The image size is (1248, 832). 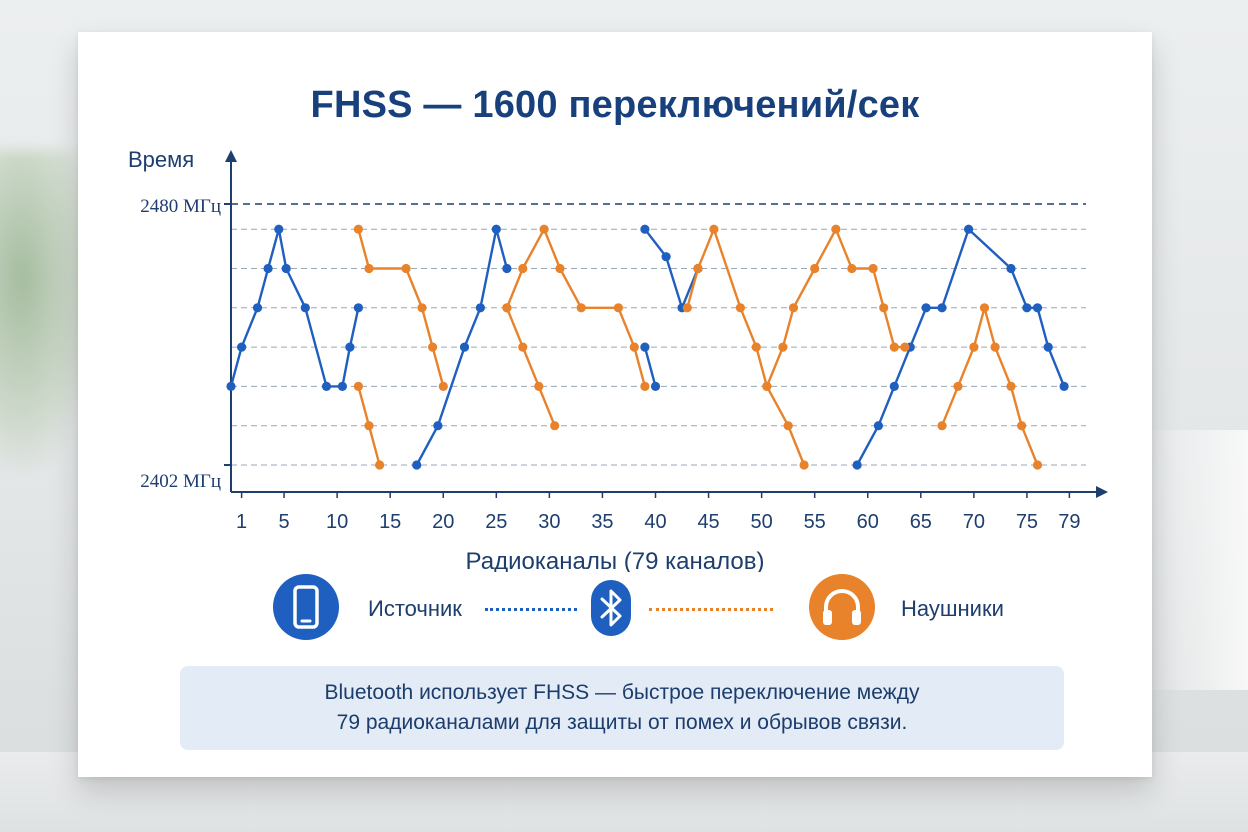 What do you see at coordinates (415, 608) in the screenshot?
I see `source-label: Источник` at bounding box center [415, 608].